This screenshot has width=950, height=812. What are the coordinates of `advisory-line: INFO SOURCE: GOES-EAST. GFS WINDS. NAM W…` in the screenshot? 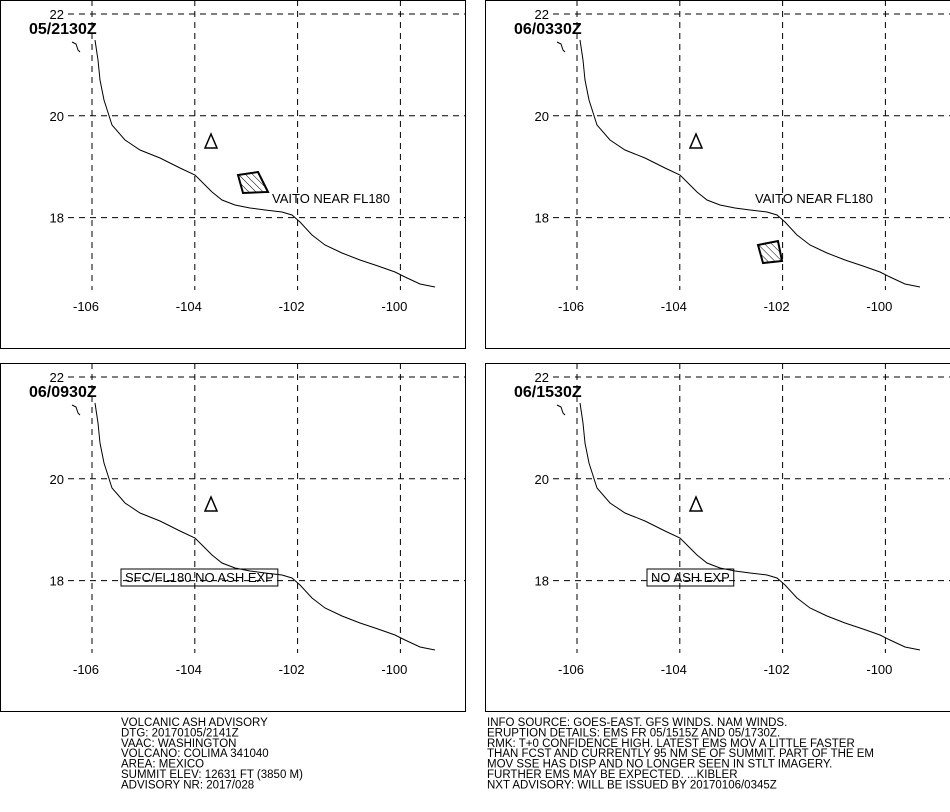 It's located at (637, 723).